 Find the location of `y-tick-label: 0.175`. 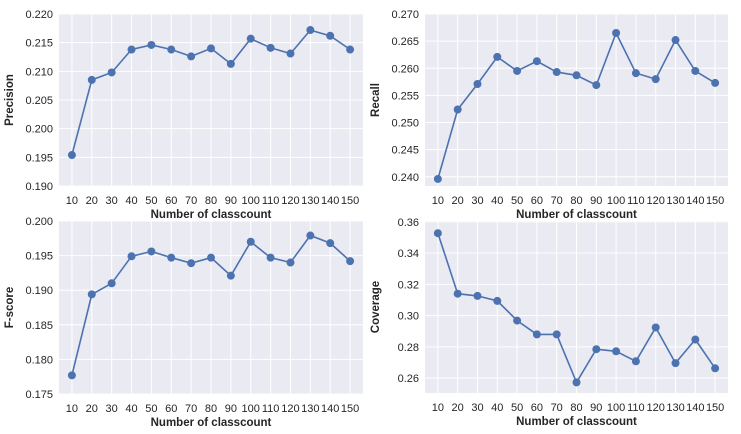

y-tick-label: 0.175 is located at coordinates (39, 395).